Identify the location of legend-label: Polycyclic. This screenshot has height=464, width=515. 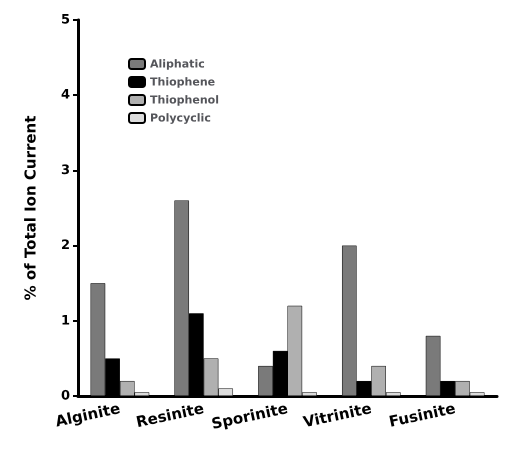
(180, 118).